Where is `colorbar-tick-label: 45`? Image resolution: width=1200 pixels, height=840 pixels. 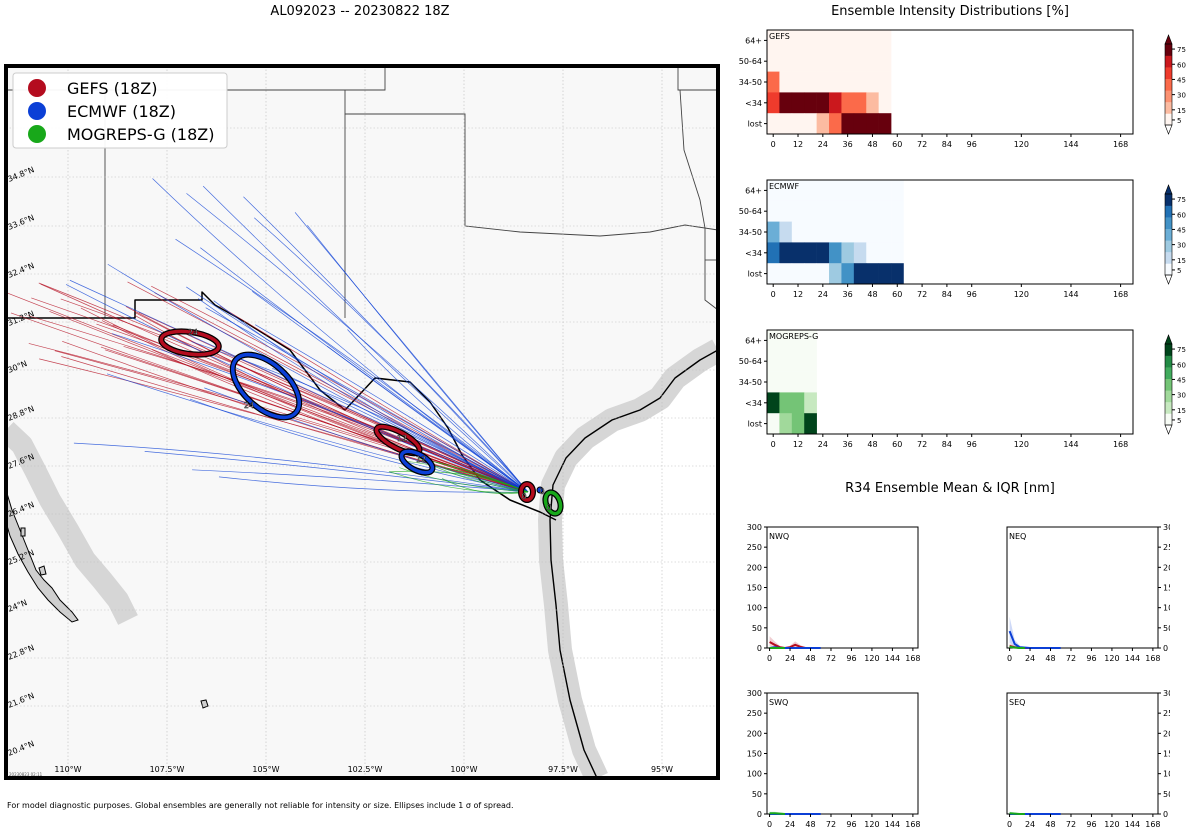
colorbar-tick-label: 45 is located at coordinates (1181, 80).